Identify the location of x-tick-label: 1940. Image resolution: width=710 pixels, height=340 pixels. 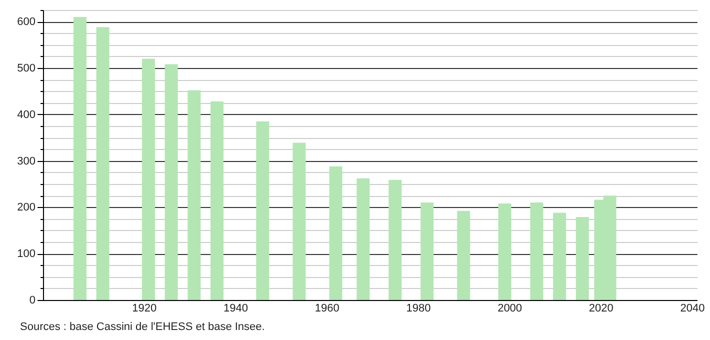
(236, 308).